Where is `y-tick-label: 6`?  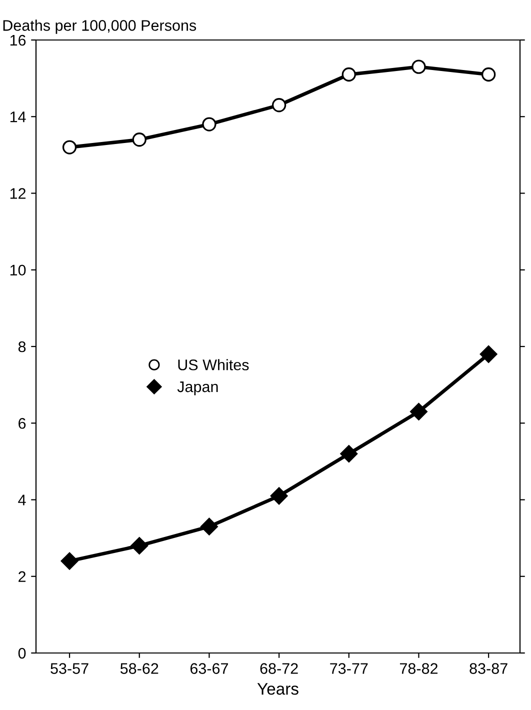 y-tick-label: 6 is located at coordinates (22, 423).